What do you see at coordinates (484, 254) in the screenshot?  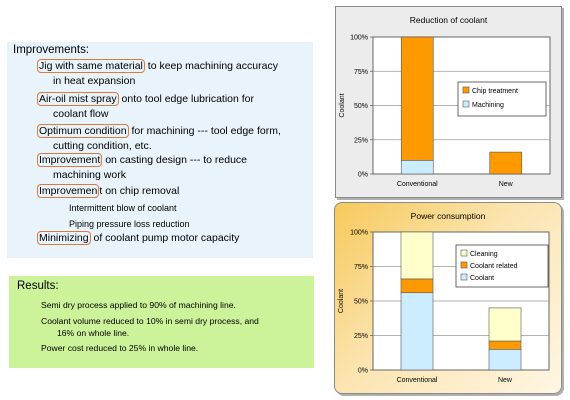 I see `legend-label: Cleaning` at bounding box center [484, 254].